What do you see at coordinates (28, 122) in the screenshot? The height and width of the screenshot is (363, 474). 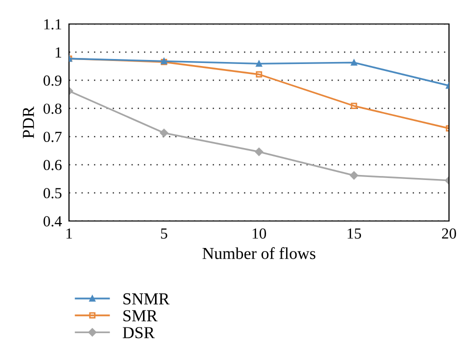 I see `y-axis-title: PDR` at bounding box center [28, 122].